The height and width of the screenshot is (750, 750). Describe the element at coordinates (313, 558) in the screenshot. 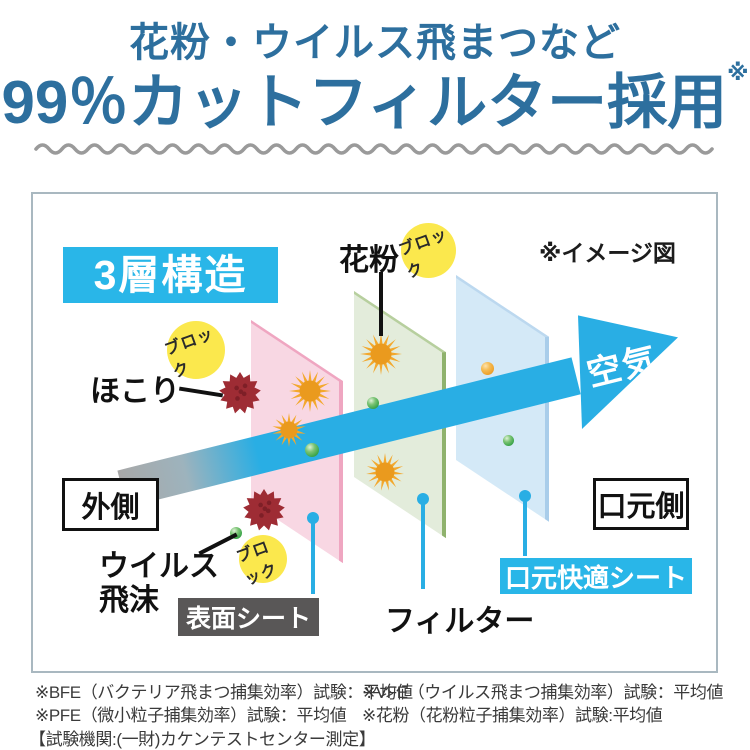

I see `surface-connector-line` at that location.